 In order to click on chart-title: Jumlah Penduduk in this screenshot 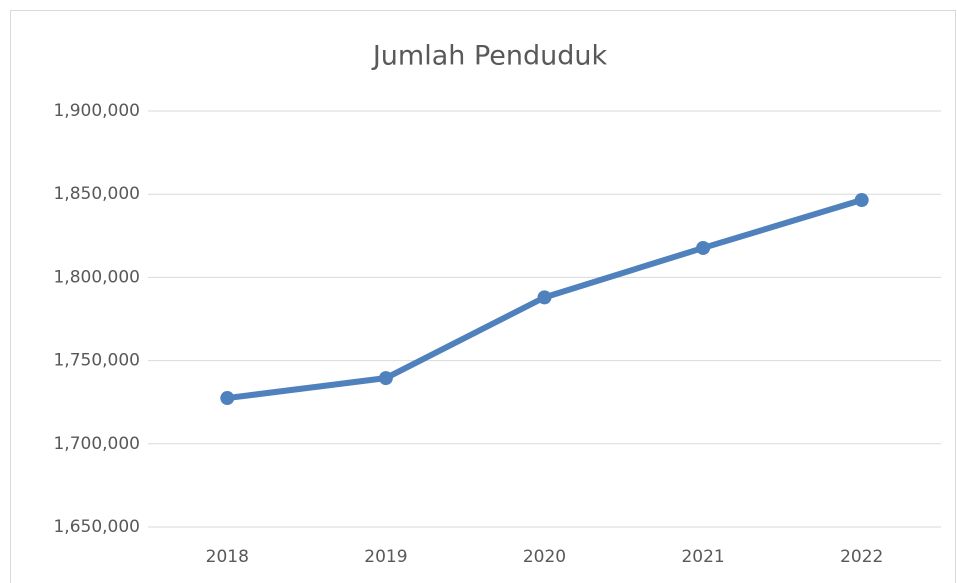, I will do `click(489, 56)`.